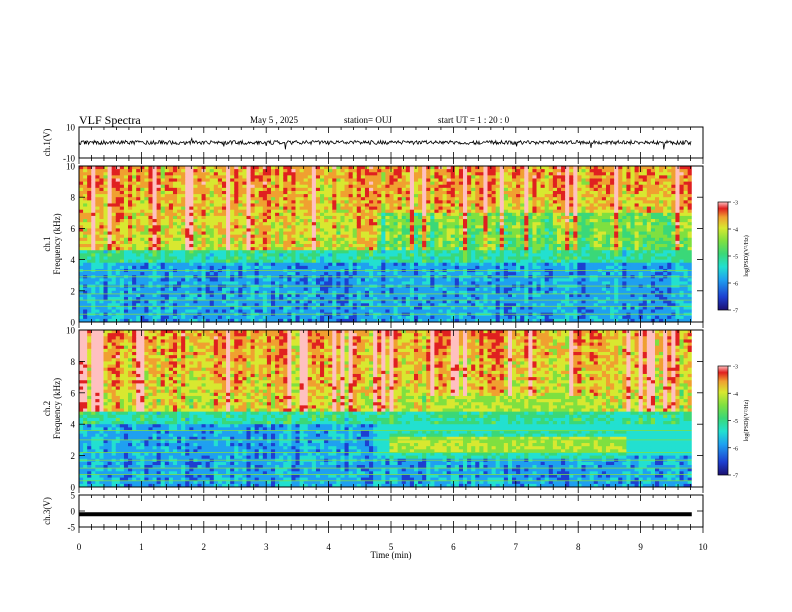  I want to click on ch2-spectrogram-ytick-label: 8, so click(73, 362).